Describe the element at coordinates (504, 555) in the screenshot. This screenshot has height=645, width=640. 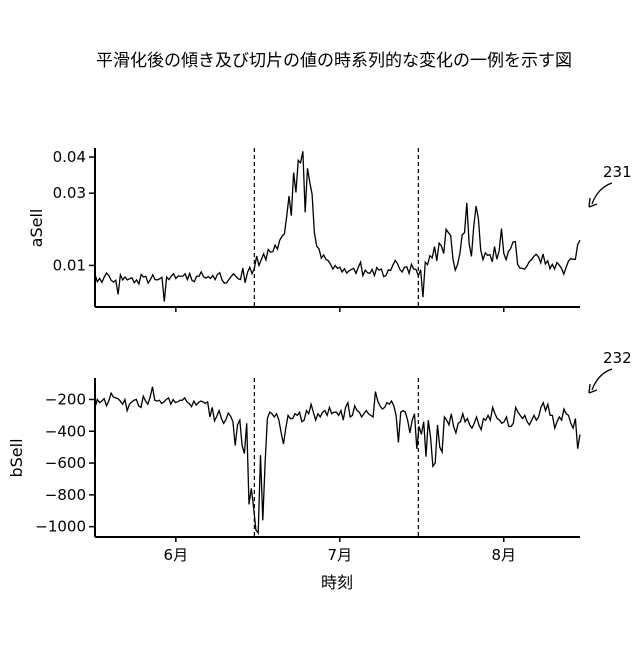
I see `x-tick-label: 8月` at that location.